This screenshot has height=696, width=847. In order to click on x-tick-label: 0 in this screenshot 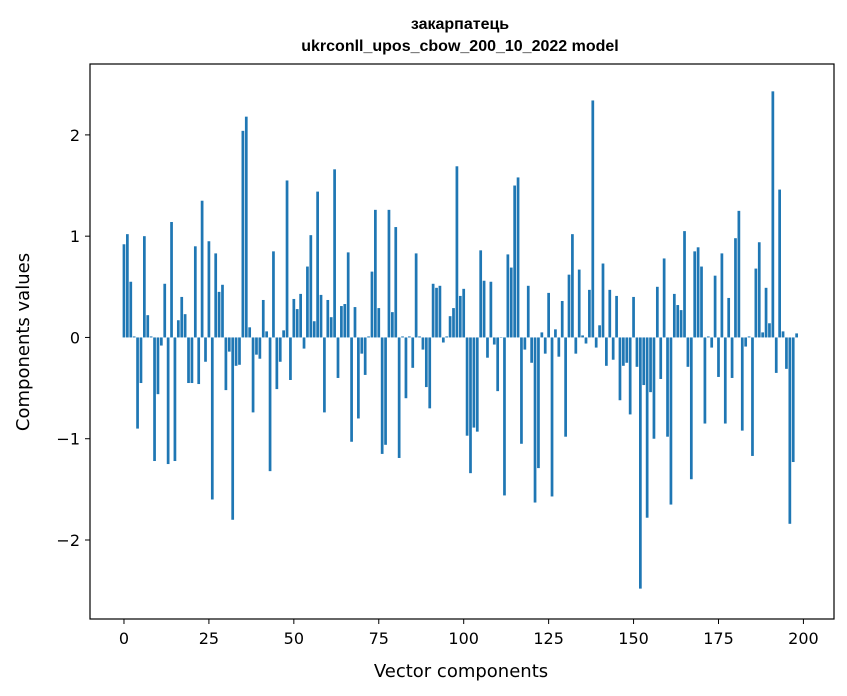, I will do `click(124, 638)`.